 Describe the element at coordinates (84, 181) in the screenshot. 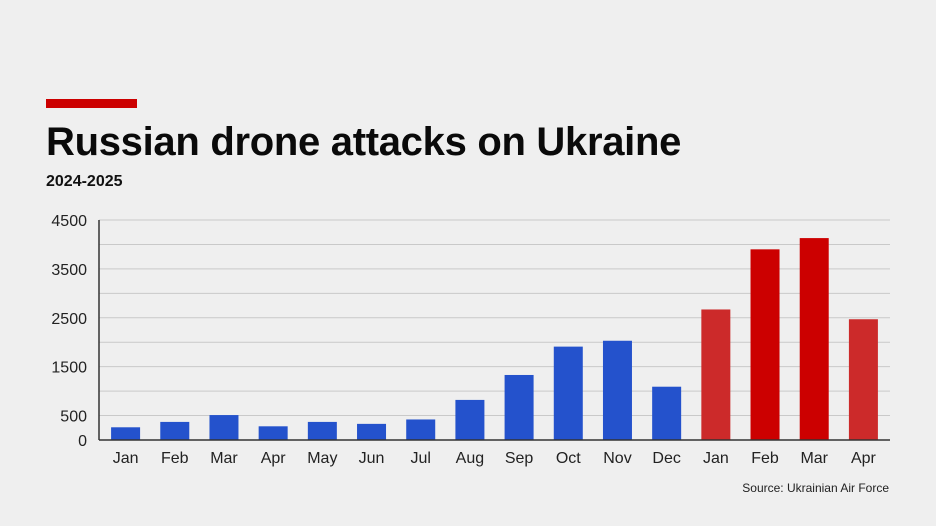

I see `chart-subtitle: 2024-2025` at that location.